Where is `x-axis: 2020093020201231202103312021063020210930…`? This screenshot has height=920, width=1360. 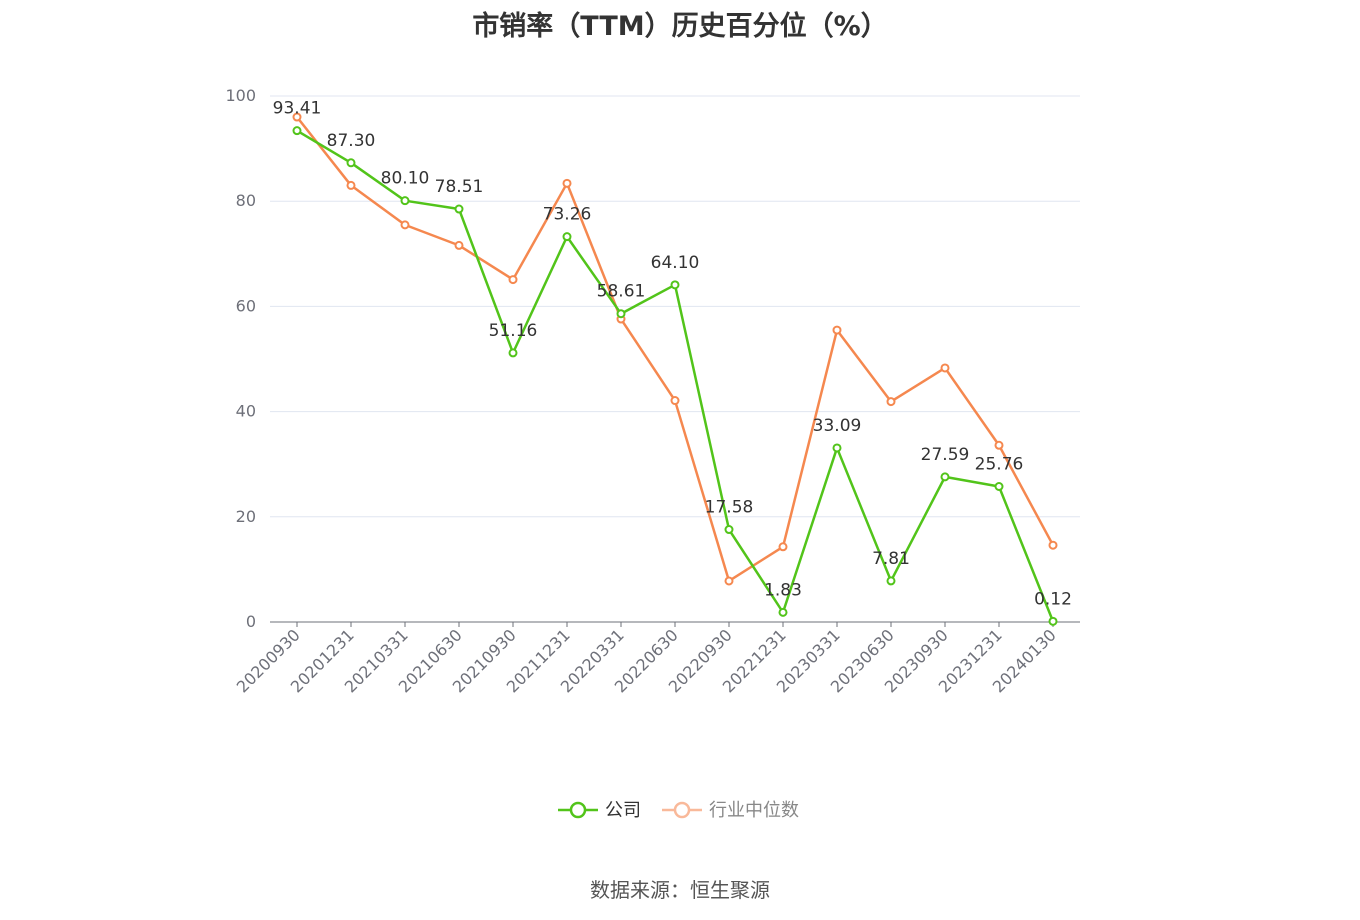 x-axis: 2020093020201231202103312021063020210930… is located at coordinates (656, 658).